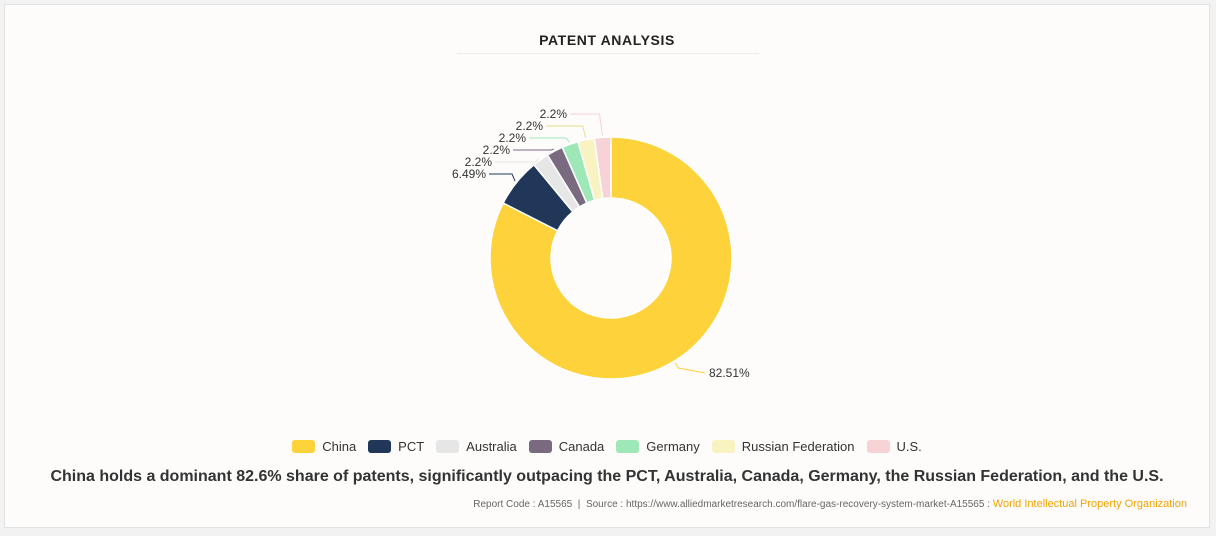  I want to click on connector-china, so click(690, 368).